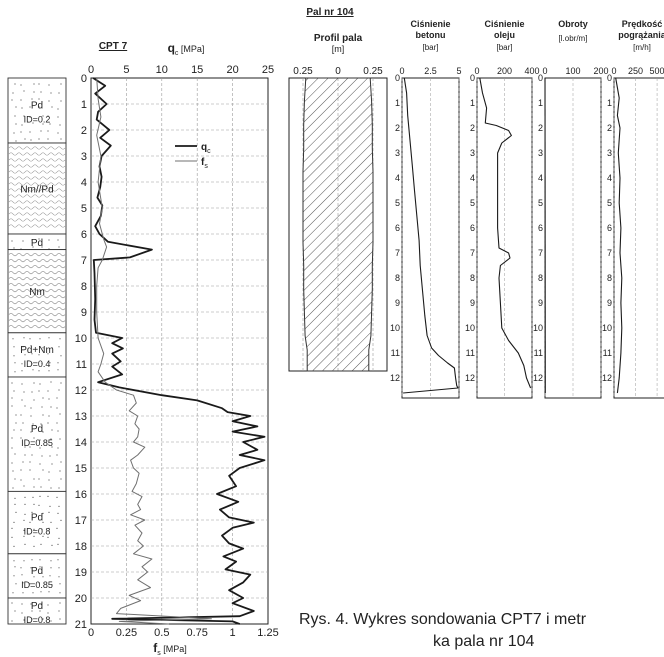 The height and width of the screenshot is (657, 664). What do you see at coordinates (395, 353) in the screenshot?
I see `metering-depth-label: 11` at bounding box center [395, 353].